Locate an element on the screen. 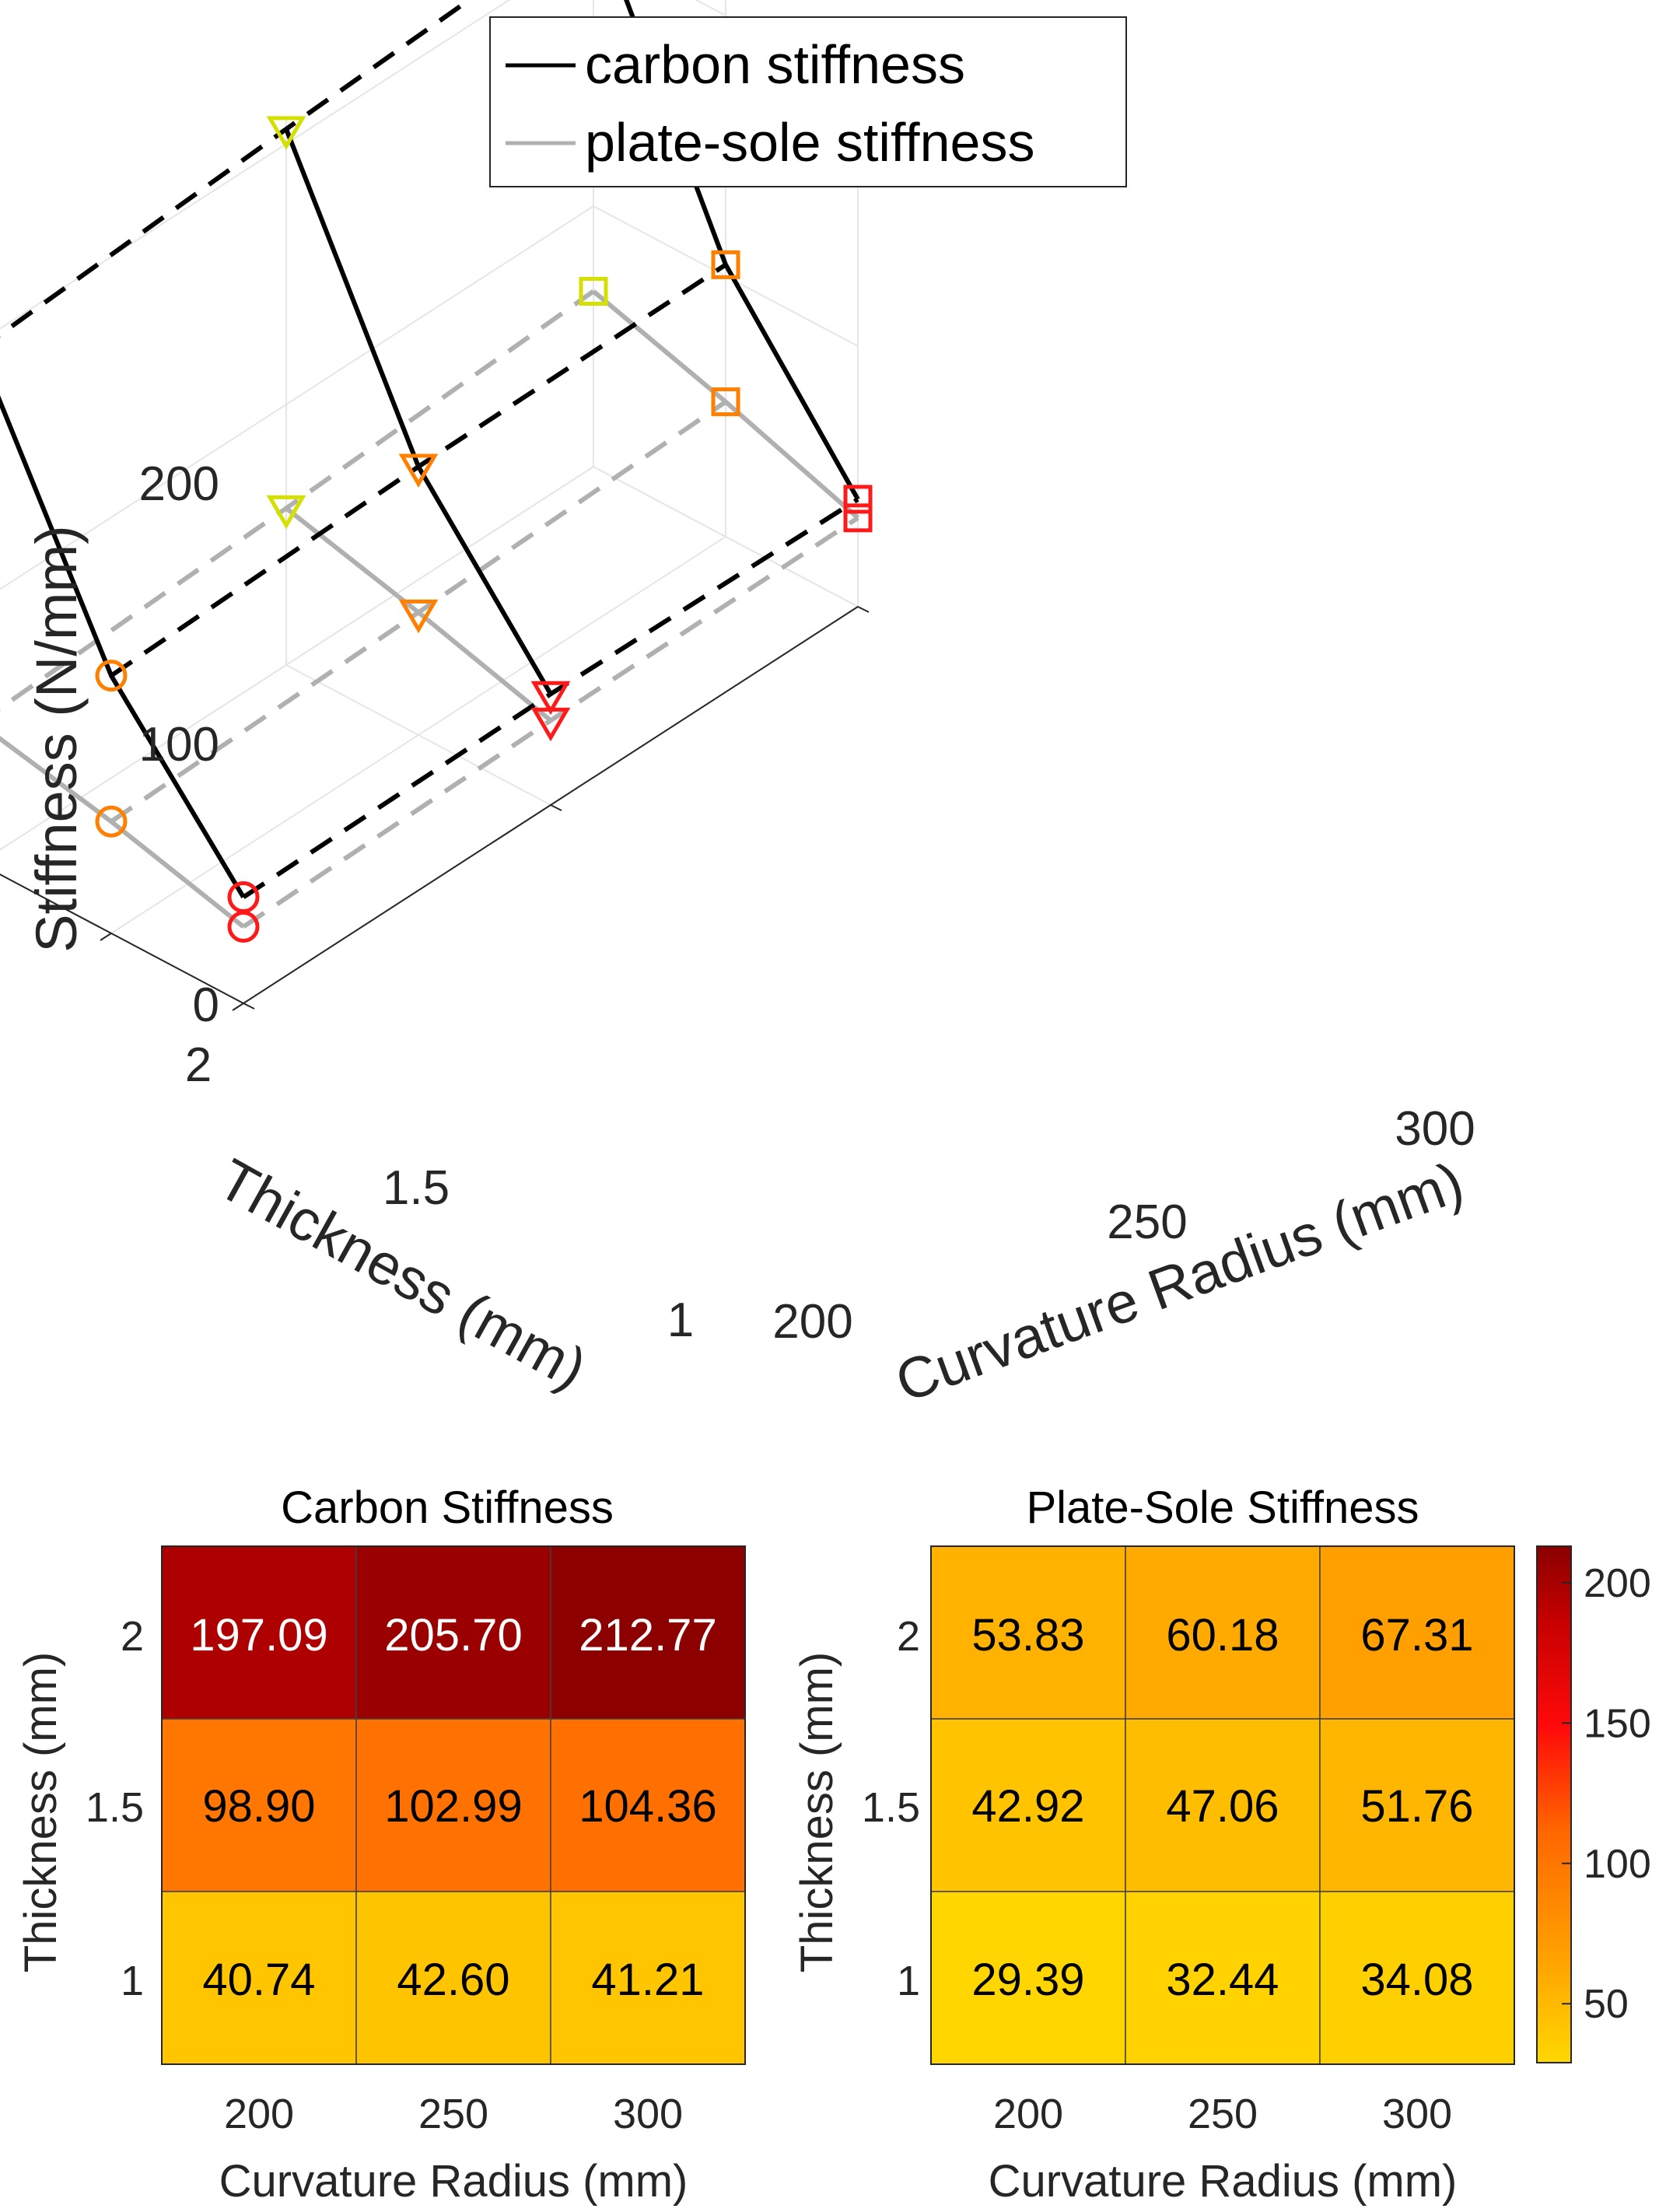  colorbar-tick-label: 50 is located at coordinates (1606, 2004).